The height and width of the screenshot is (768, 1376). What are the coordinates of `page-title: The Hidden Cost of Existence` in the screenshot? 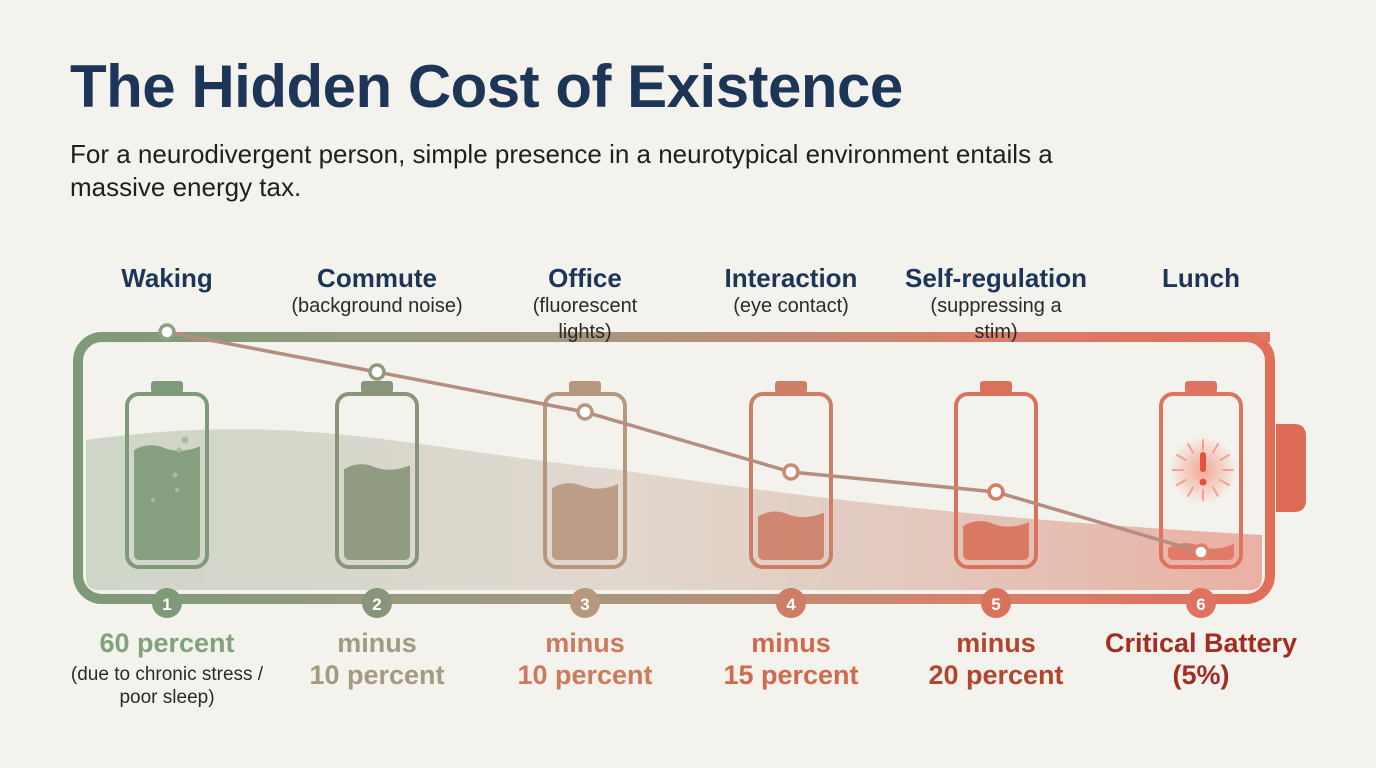 It's located at (486, 86).